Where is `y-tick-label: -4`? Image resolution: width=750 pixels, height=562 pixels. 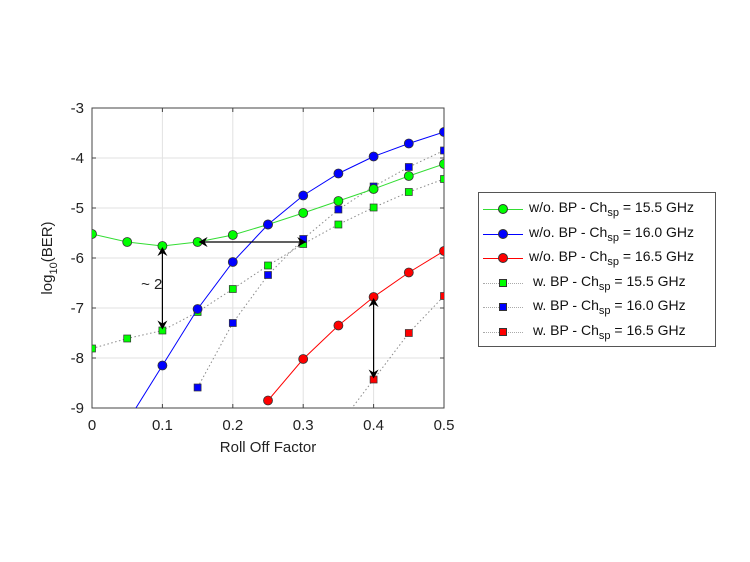
y-tick-label: -4 is located at coordinates (77, 158).